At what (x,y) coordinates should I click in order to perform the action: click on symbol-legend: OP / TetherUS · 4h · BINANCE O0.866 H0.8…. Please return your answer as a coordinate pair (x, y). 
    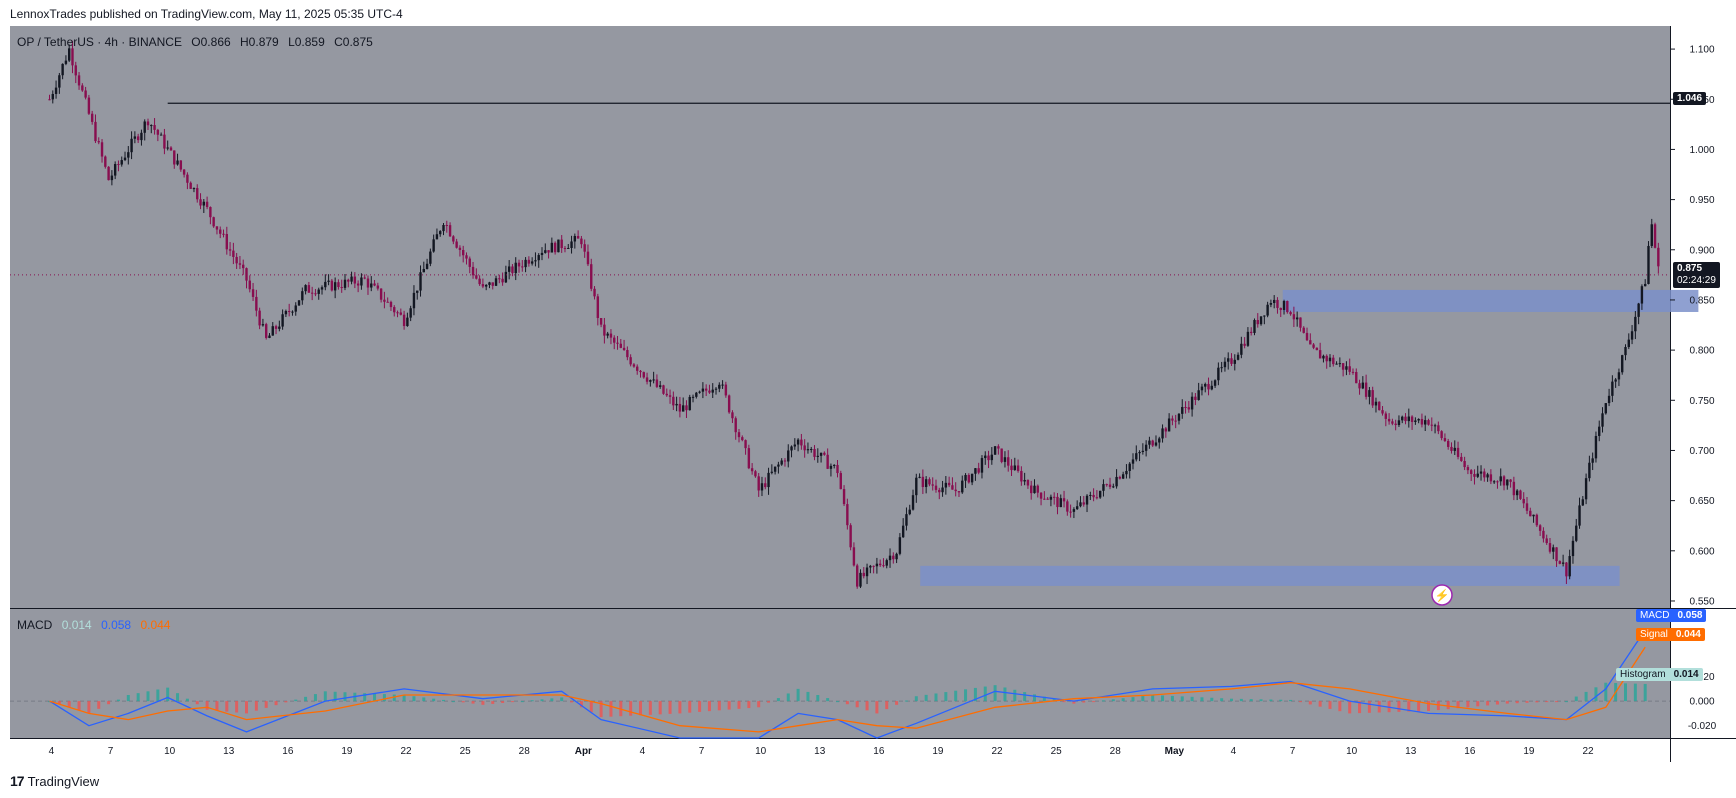
    Looking at the image, I should click on (198, 42).